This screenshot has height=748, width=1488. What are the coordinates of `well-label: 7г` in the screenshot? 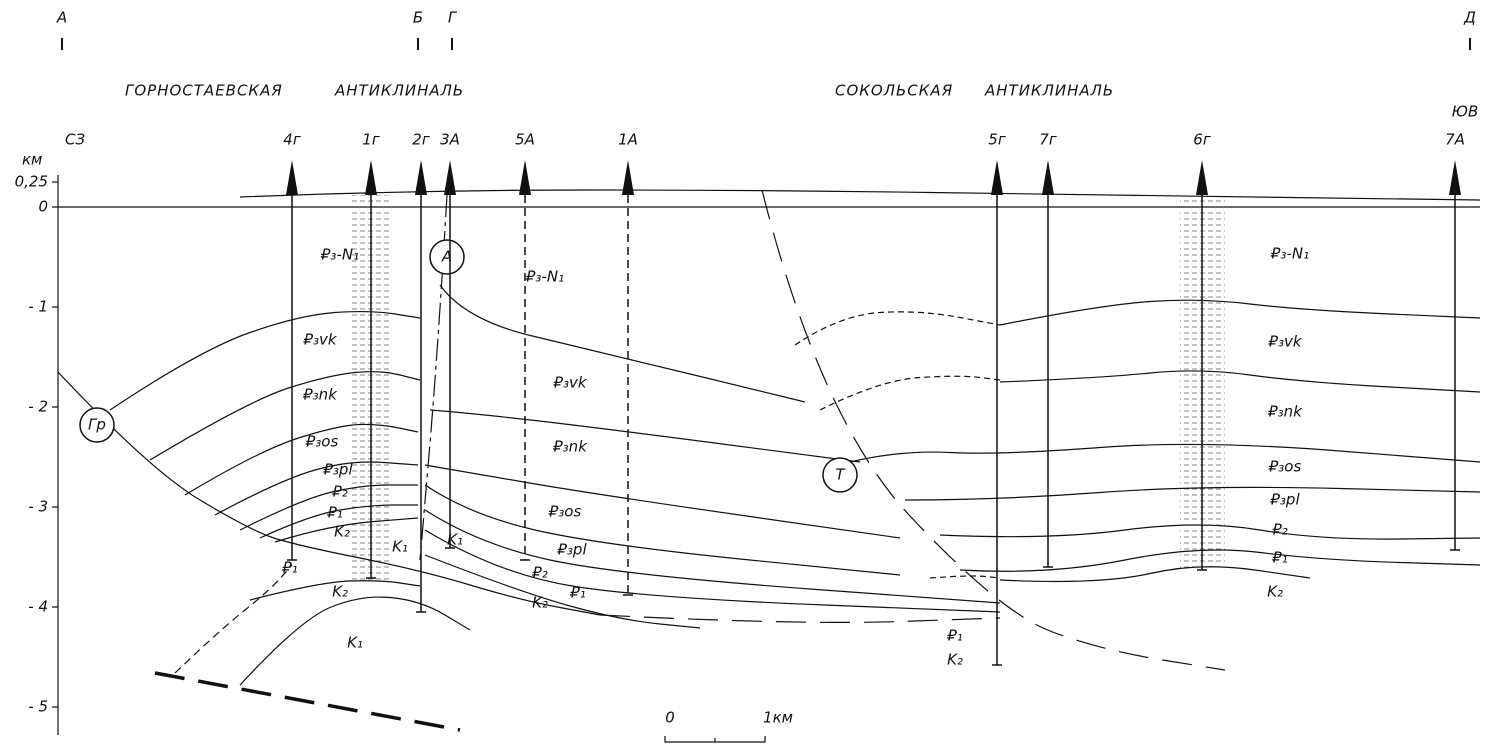 It's located at (1048, 140).